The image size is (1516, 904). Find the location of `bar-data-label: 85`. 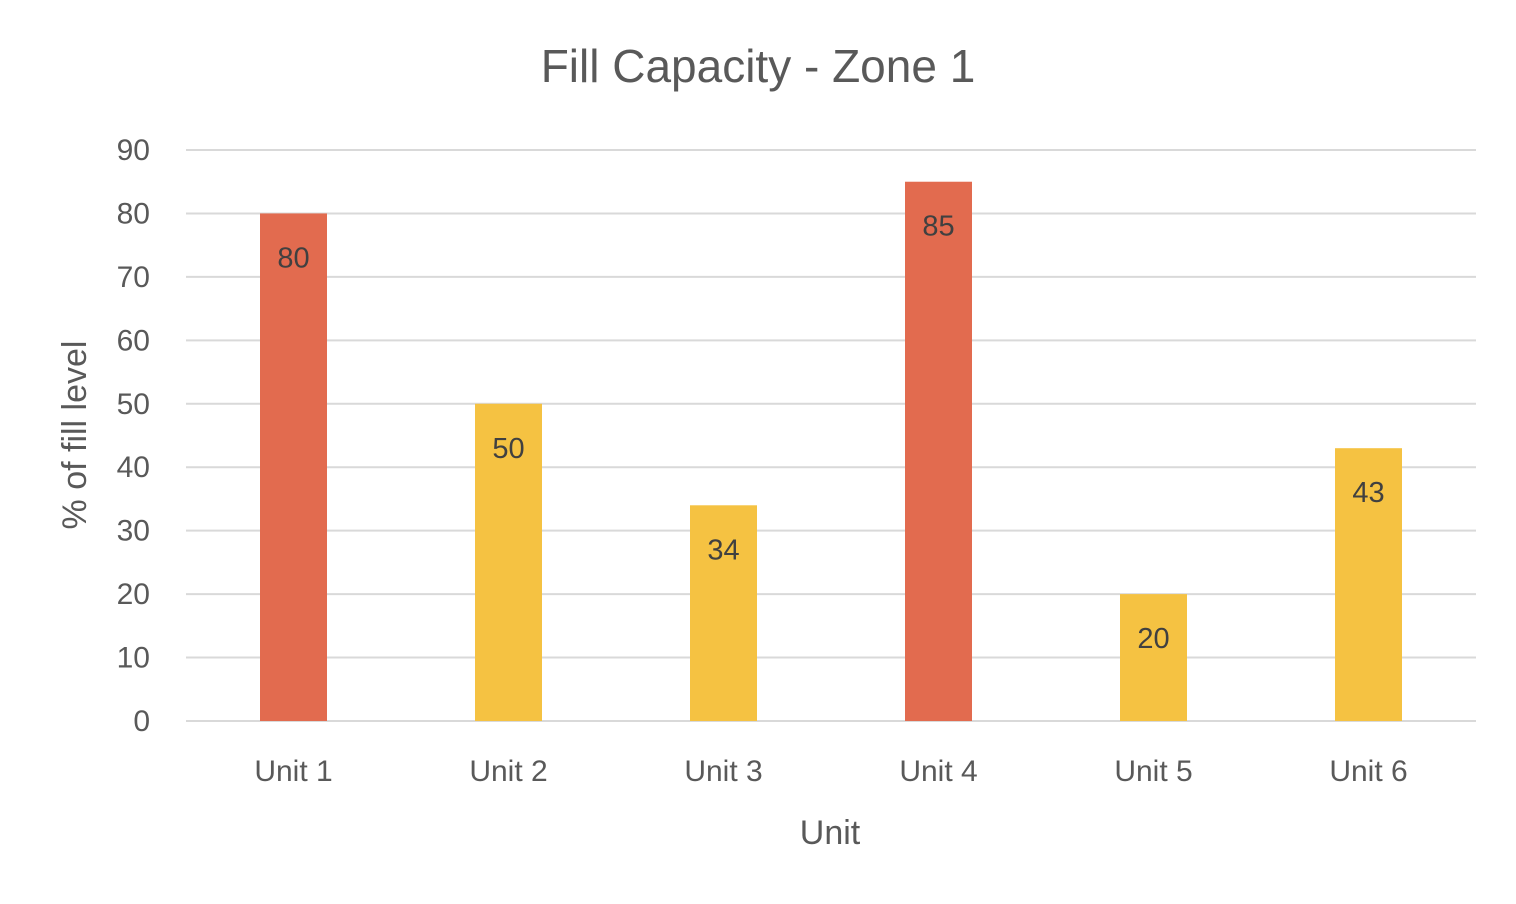

bar-data-label: 85 is located at coordinates (938, 227).